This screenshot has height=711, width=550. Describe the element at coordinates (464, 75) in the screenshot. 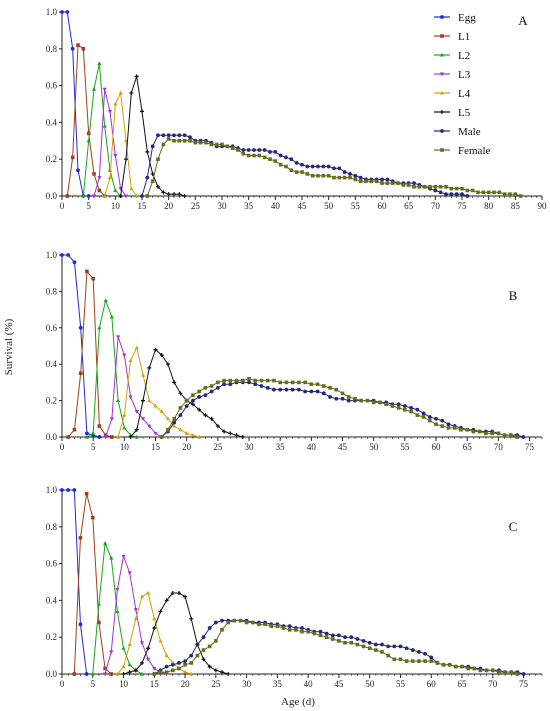

I see `legend-label: L3` at that location.